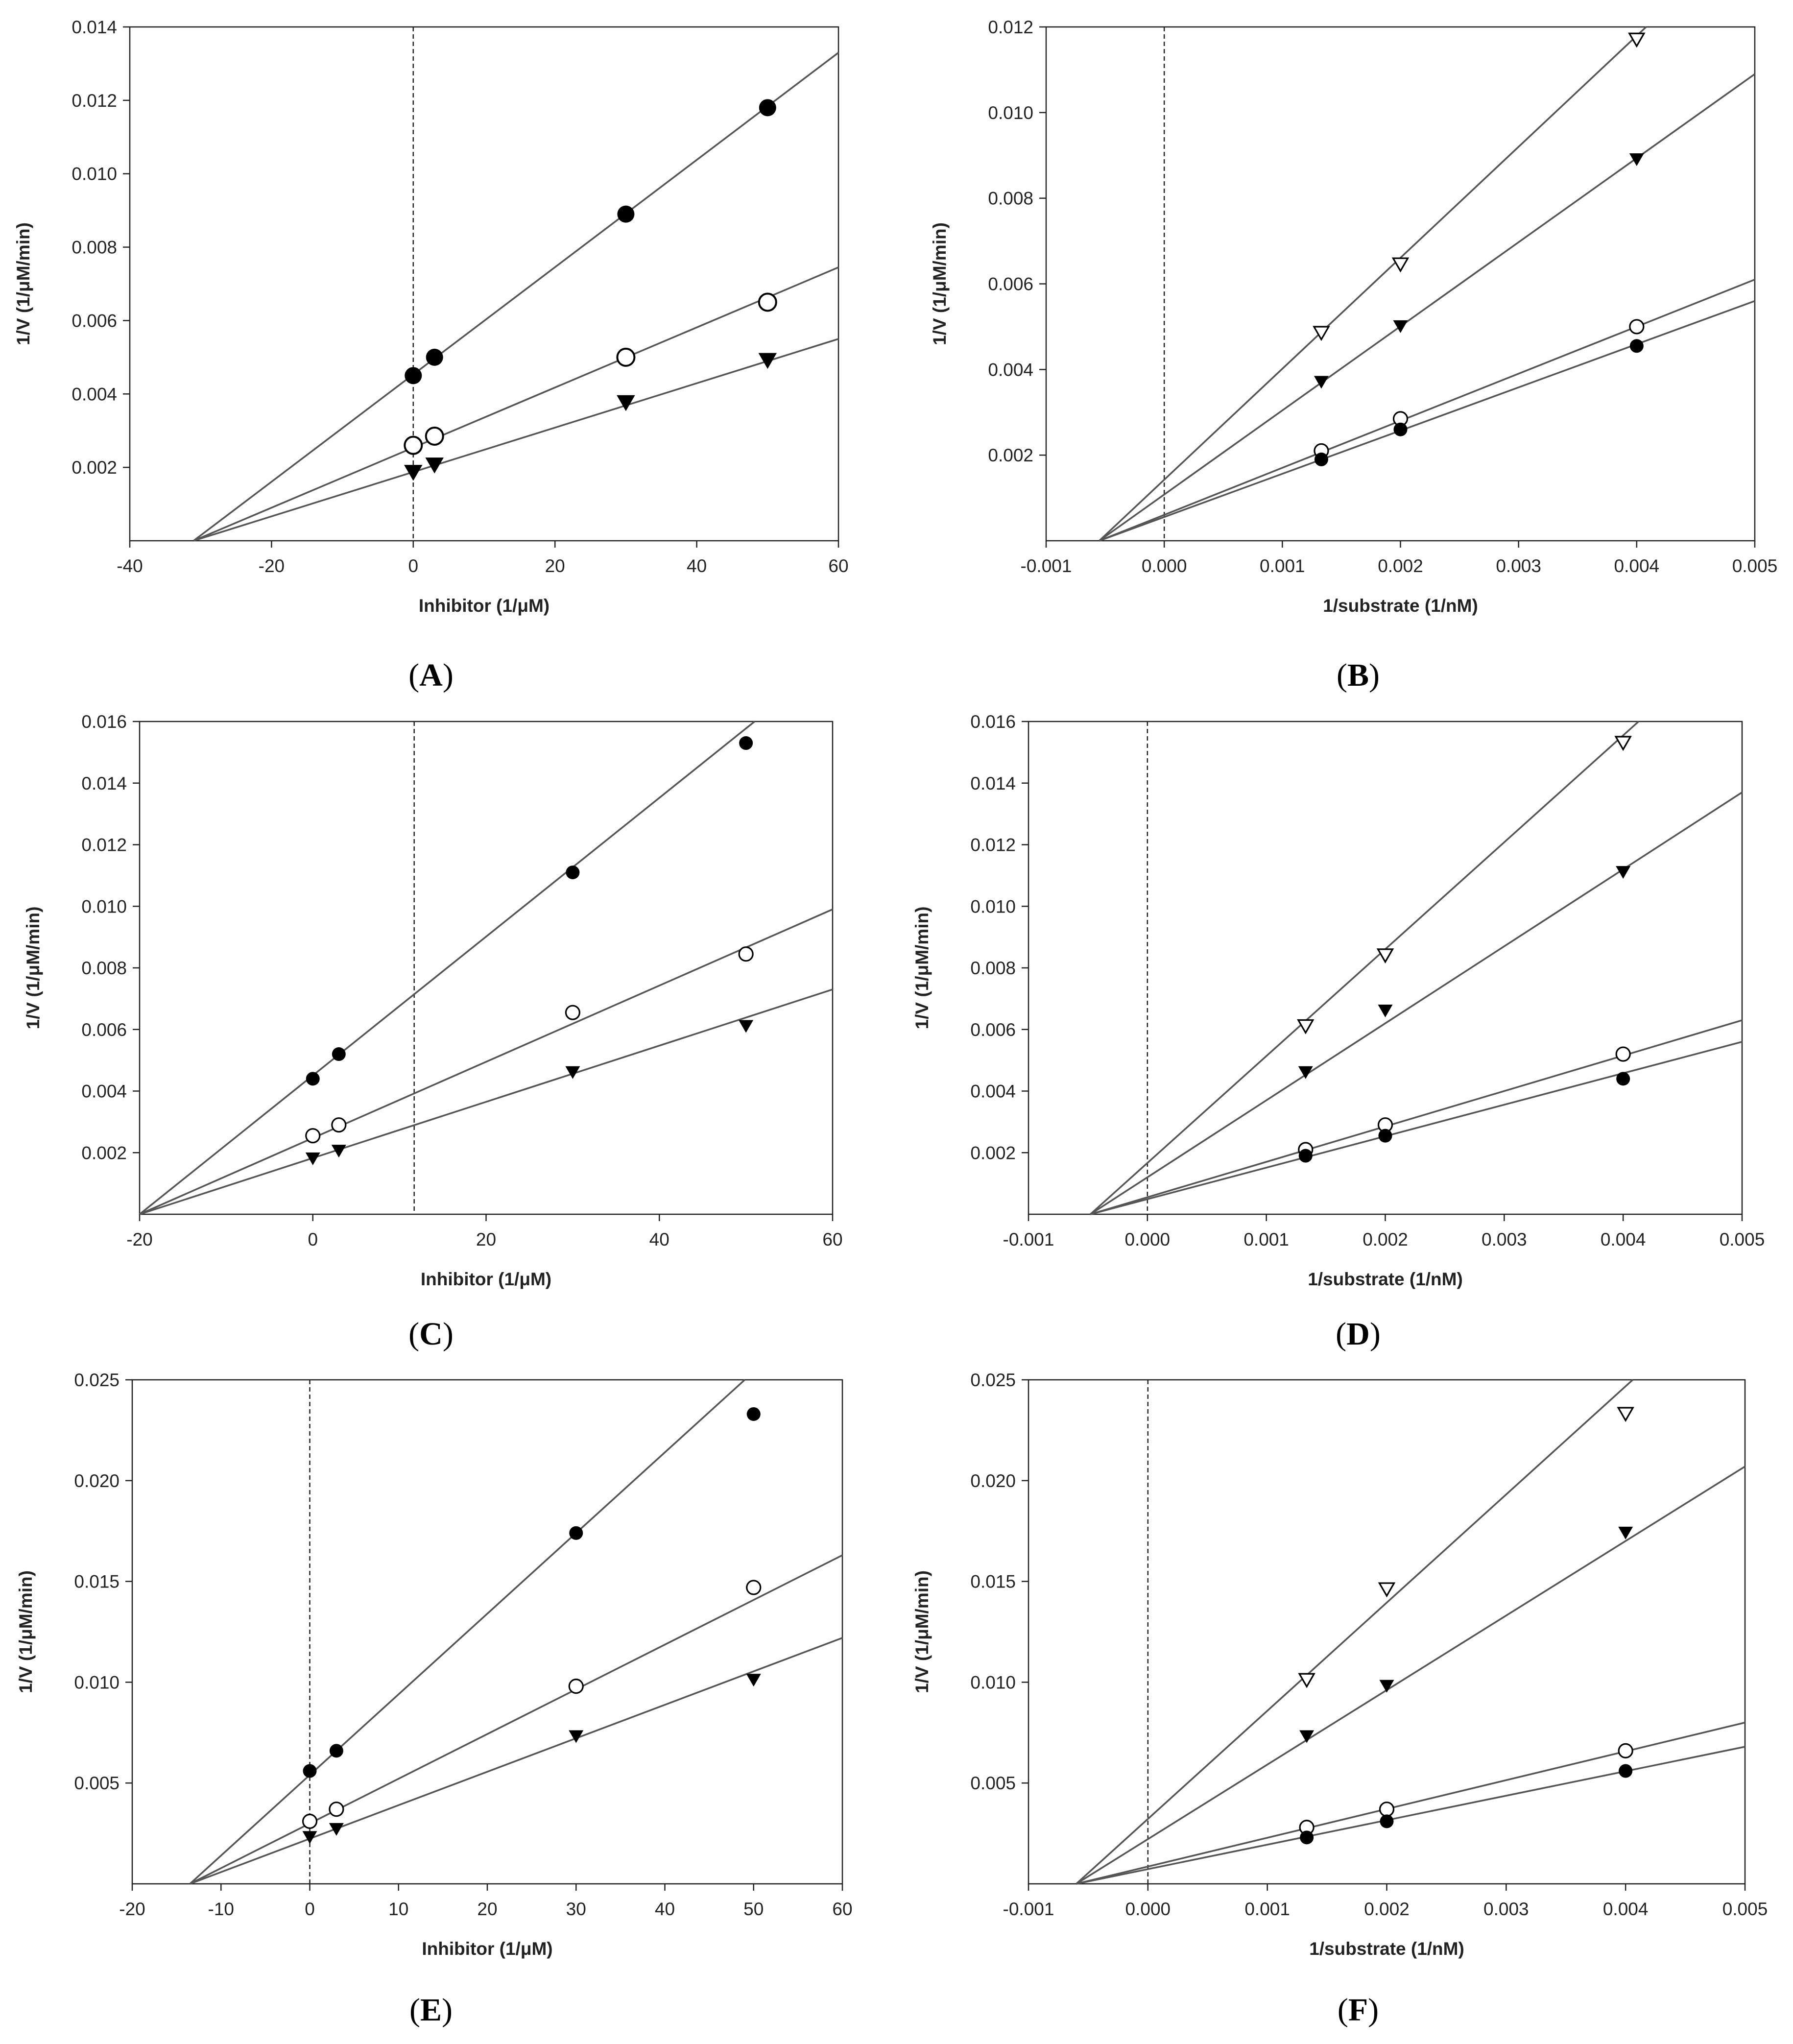 This screenshot has width=1793, height=2044. I want to click on chart-a-xtick-label: -20, so click(272, 566).